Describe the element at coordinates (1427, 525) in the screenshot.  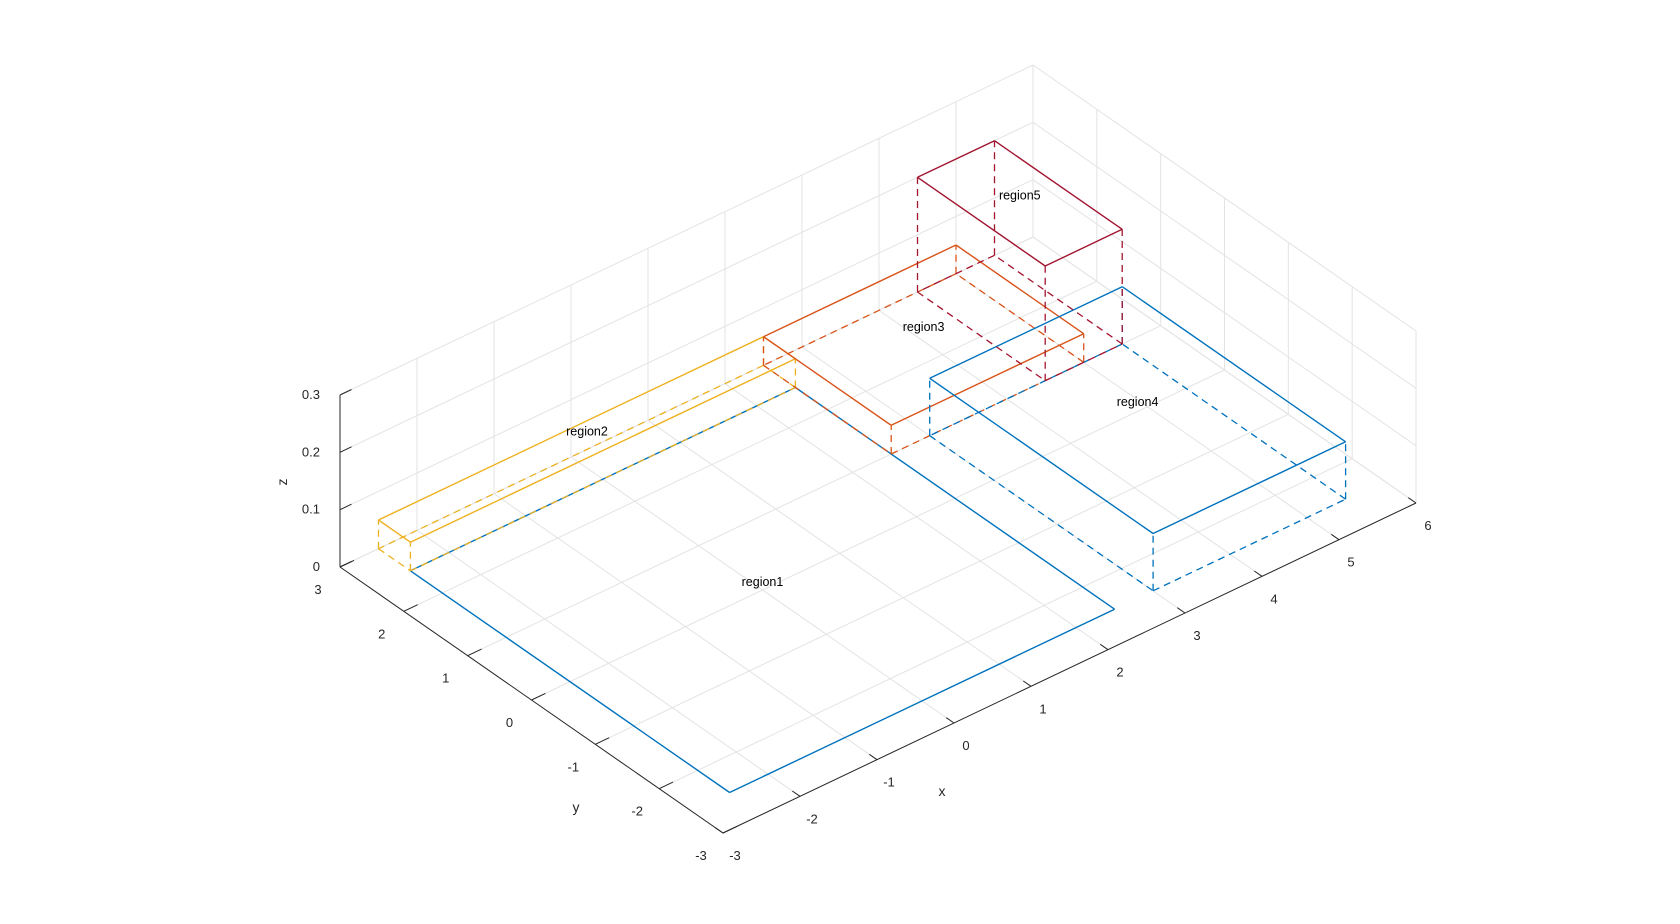
I see `x-tick-label: 6` at that location.